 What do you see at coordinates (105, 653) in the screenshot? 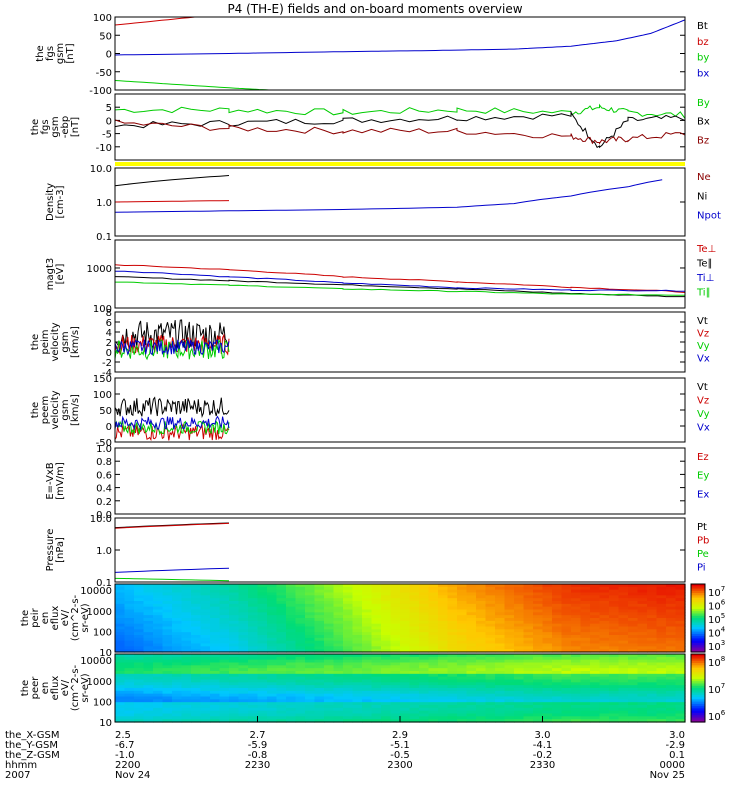
I see `y-tick-label: 10` at bounding box center [105, 653].